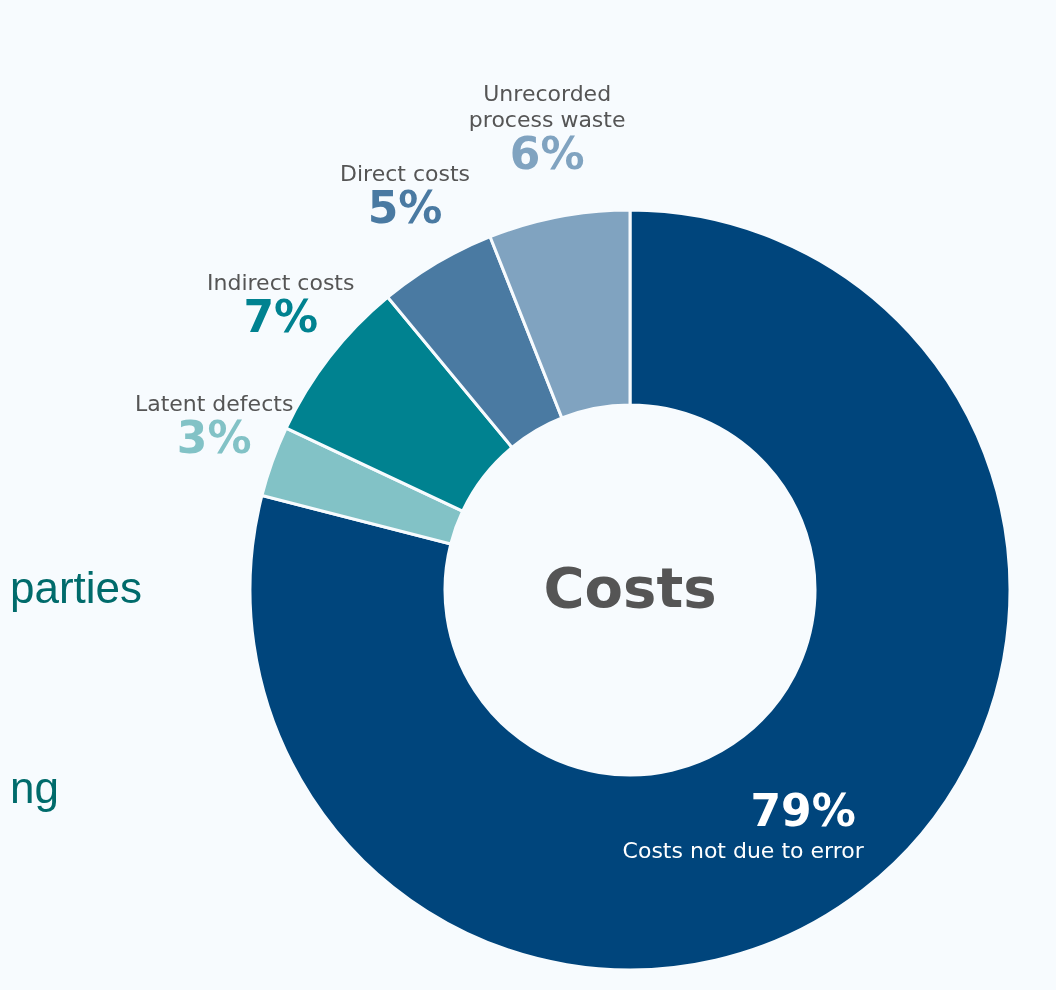  What do you see at coordinates (630, 587) in the screenshot?
I see `text: Costs` at bounding box center [630, 587].